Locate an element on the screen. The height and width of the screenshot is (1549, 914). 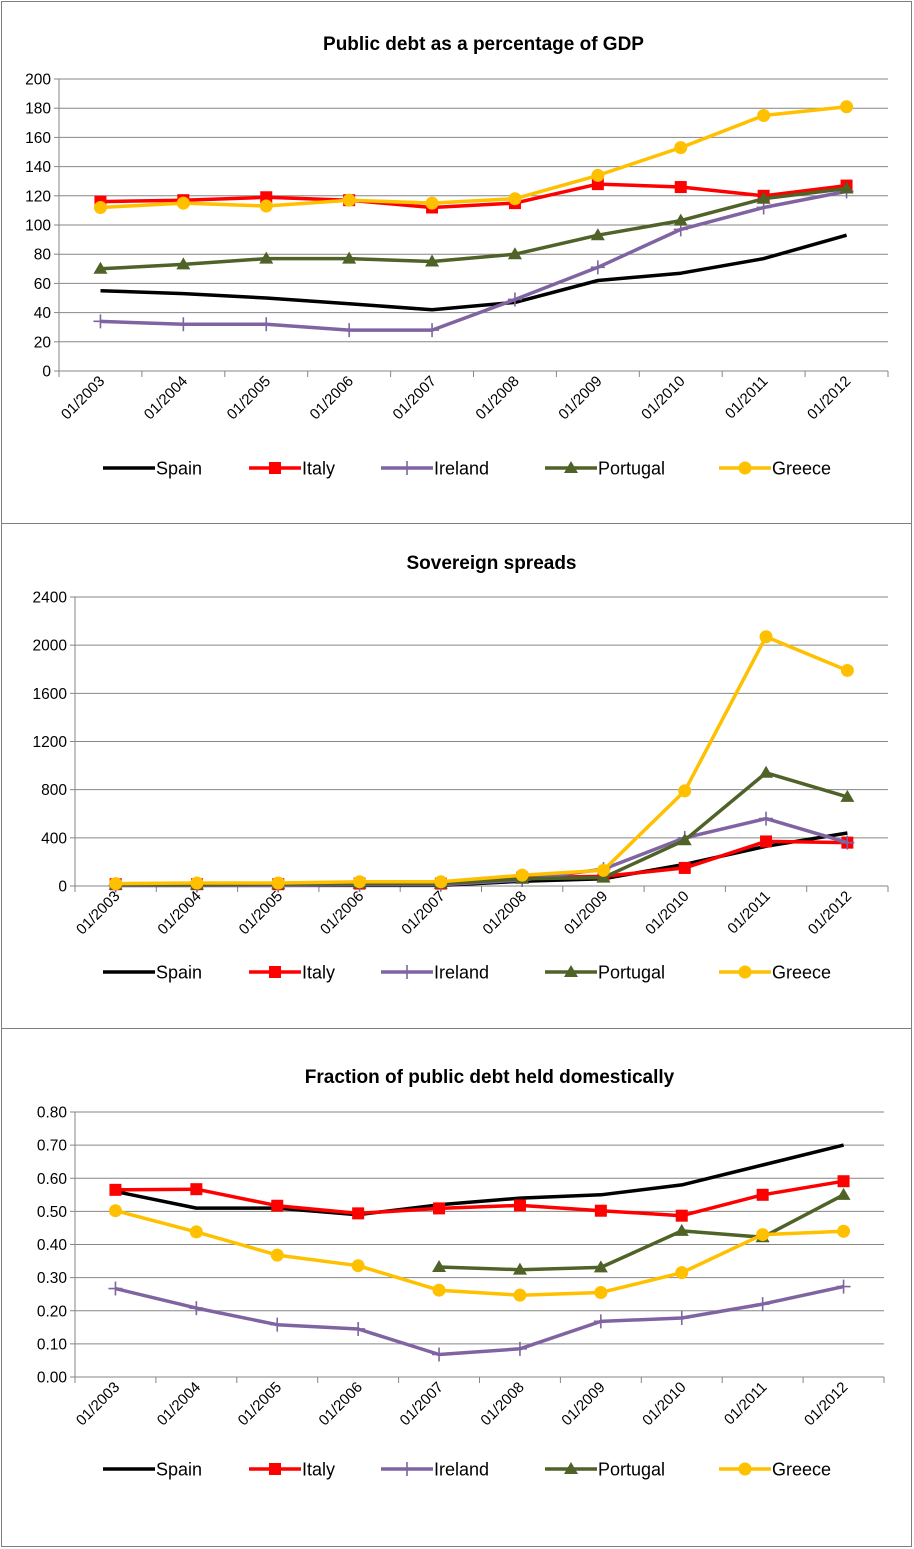
y-tick-label: 0.00 is located at coordinates (52, 1378).